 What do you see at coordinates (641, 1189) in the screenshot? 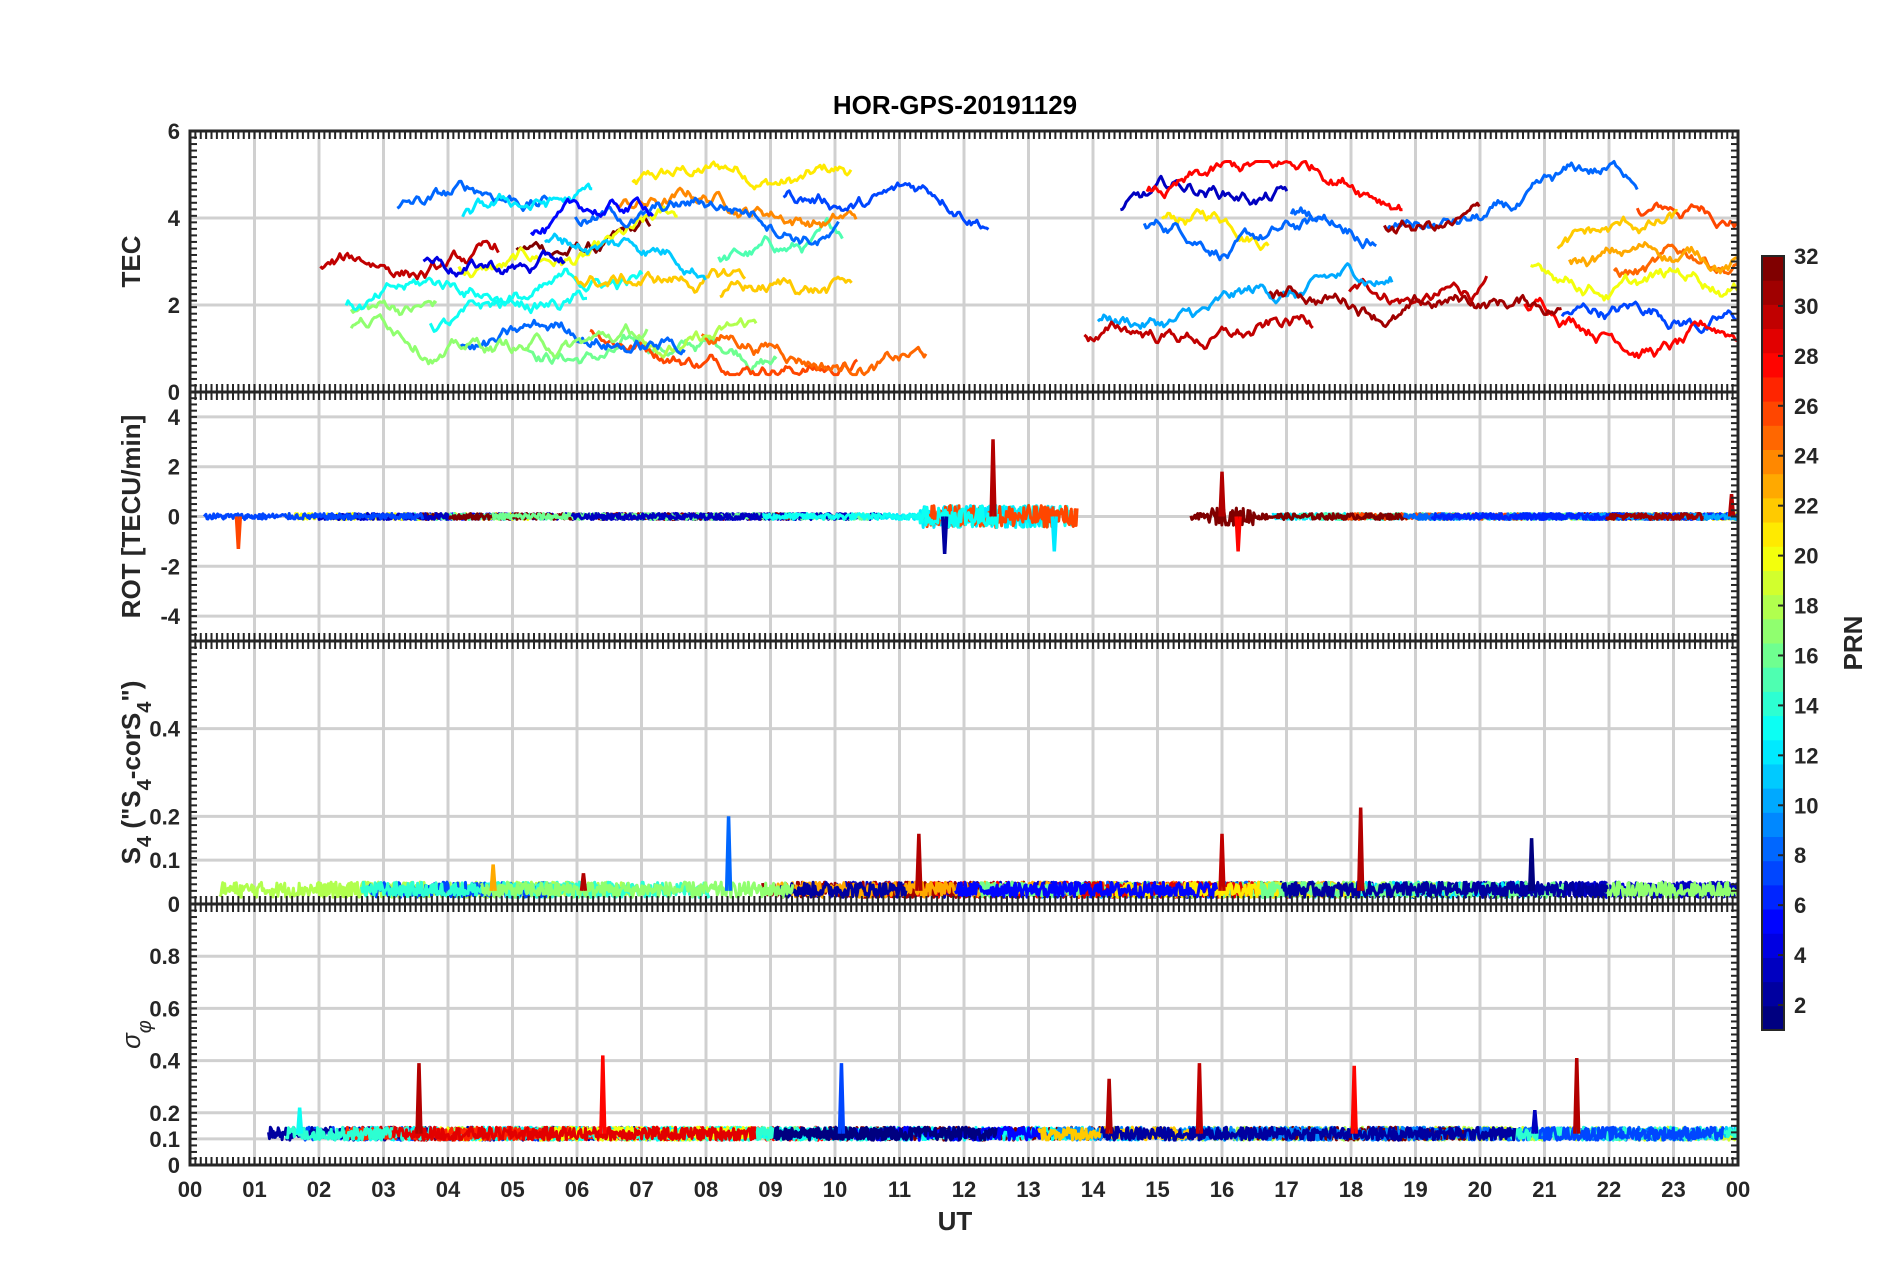
I see `x-tick-label: 07` at bounding box center [641, 1189].